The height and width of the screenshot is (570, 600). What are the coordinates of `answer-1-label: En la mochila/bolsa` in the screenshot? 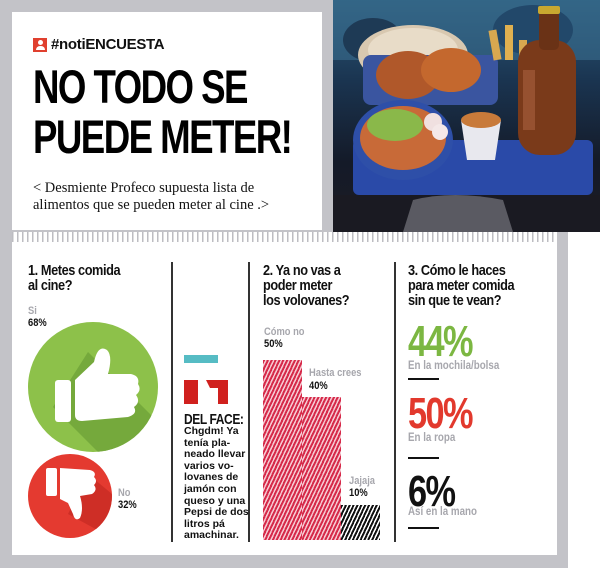 It's located at (454, 366).